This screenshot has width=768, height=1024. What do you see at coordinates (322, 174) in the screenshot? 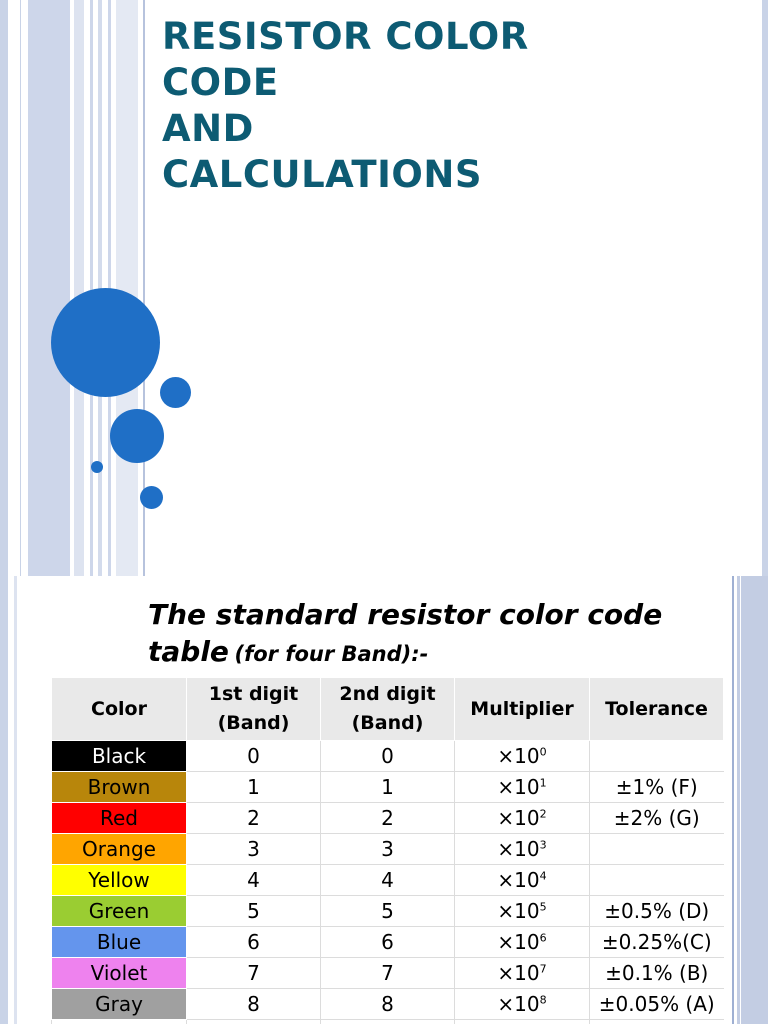
I see `title-line: CALCULATIONS` at bounding box center [322, 174].